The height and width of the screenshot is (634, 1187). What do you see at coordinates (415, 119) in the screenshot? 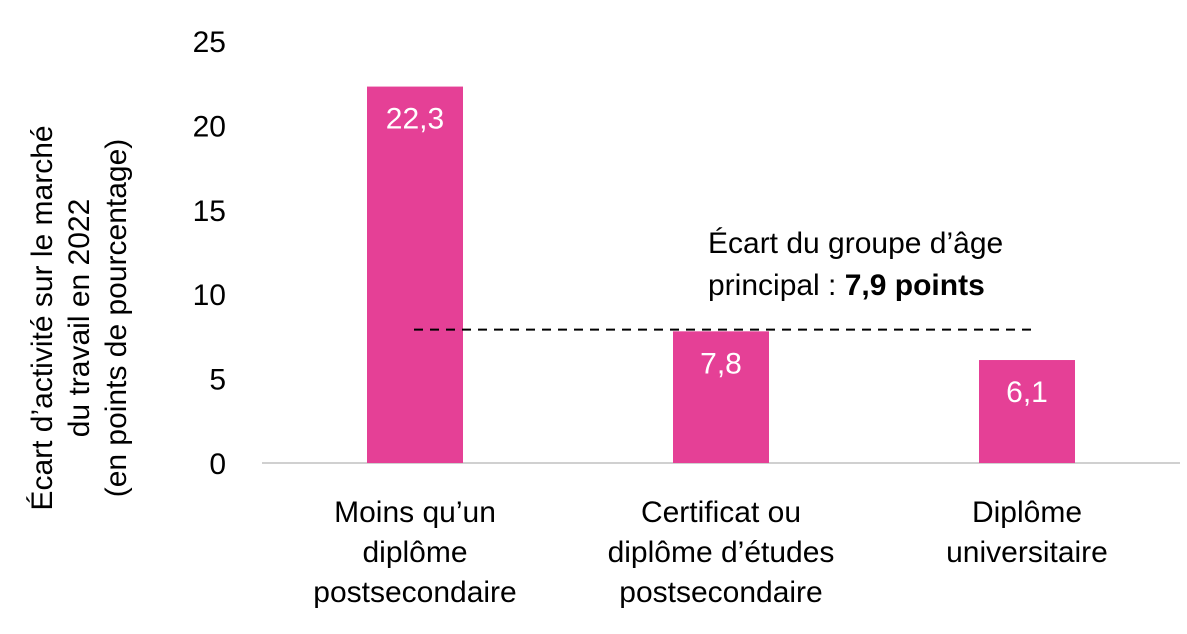
I see `bar-data-label: 22,3` at bounding box center [415, 119].